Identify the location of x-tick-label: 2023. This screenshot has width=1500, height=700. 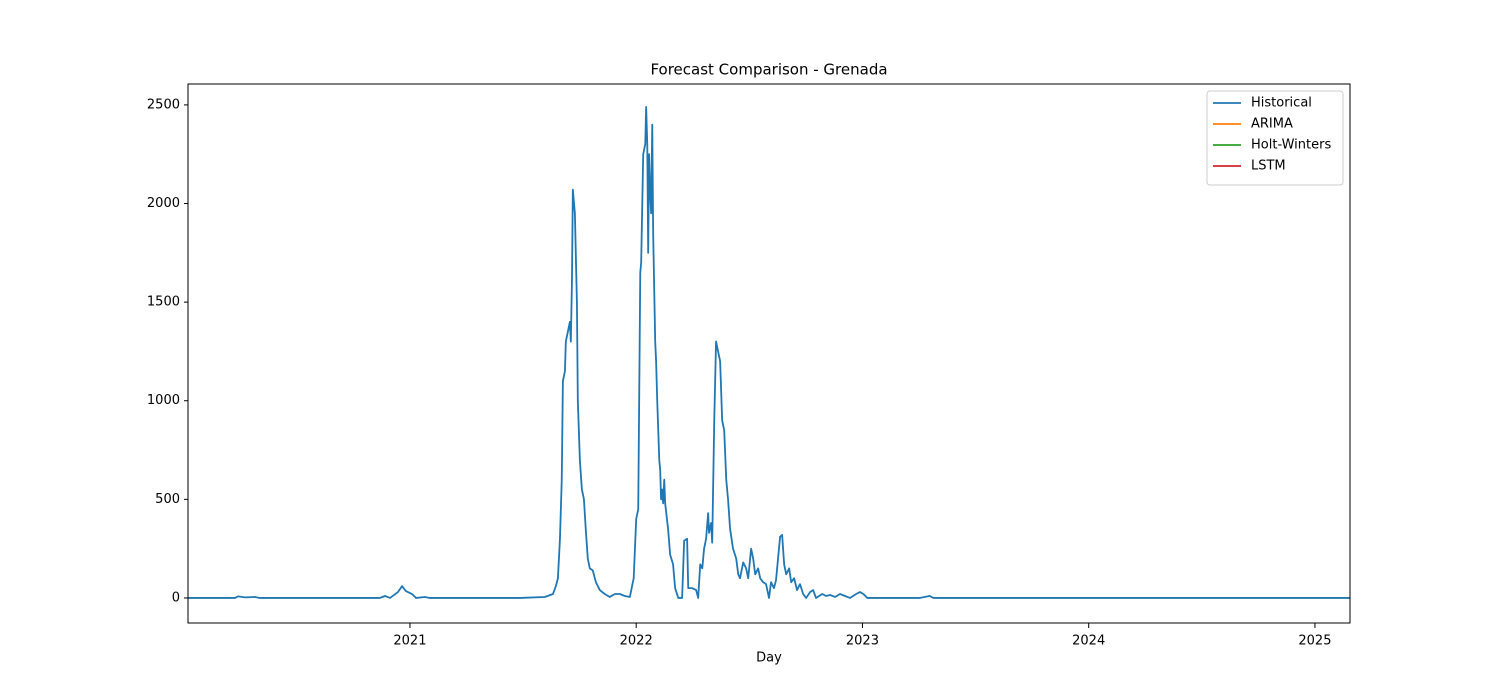
(862, 641).